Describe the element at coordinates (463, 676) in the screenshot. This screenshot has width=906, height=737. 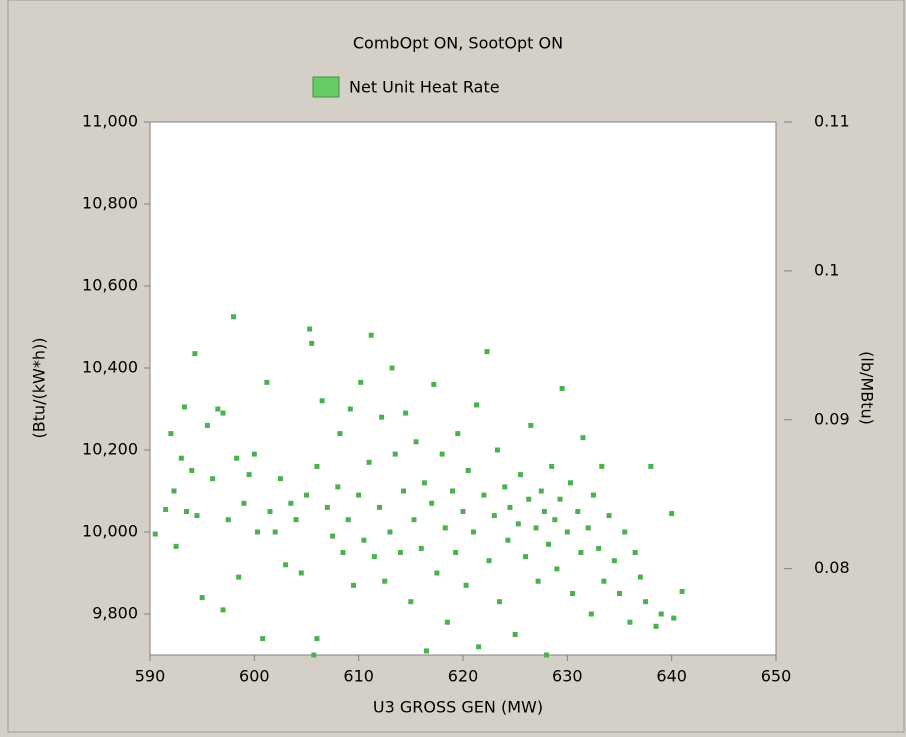
I see `x-tick-label: 620` at that location.